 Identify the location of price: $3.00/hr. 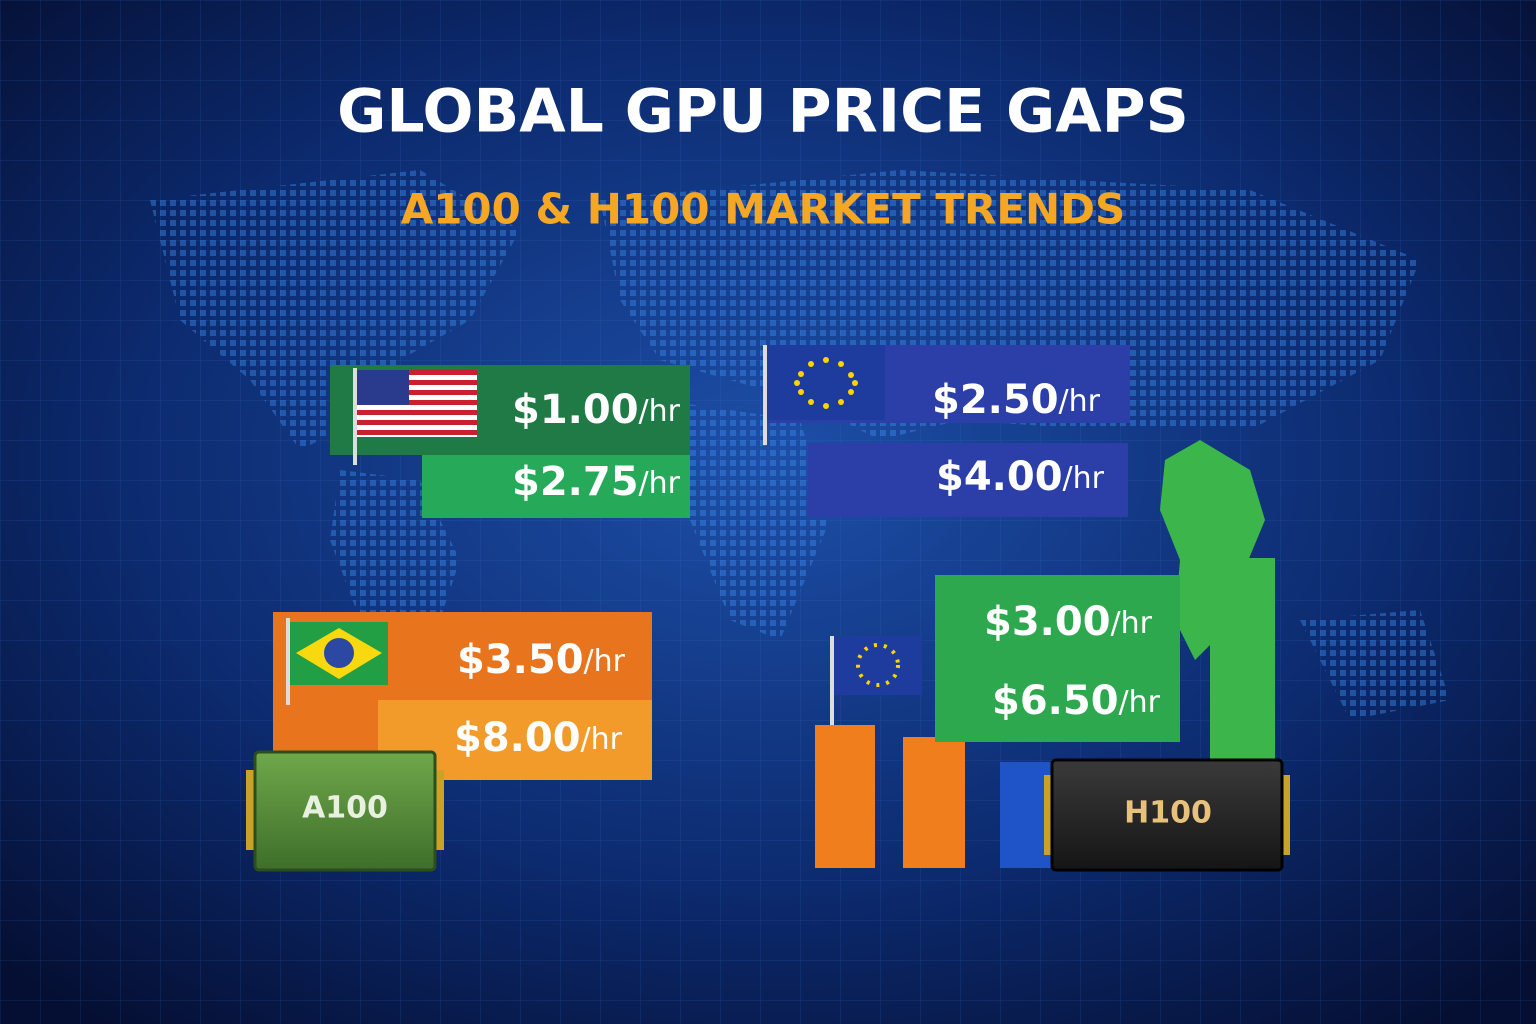
(1068, 622).